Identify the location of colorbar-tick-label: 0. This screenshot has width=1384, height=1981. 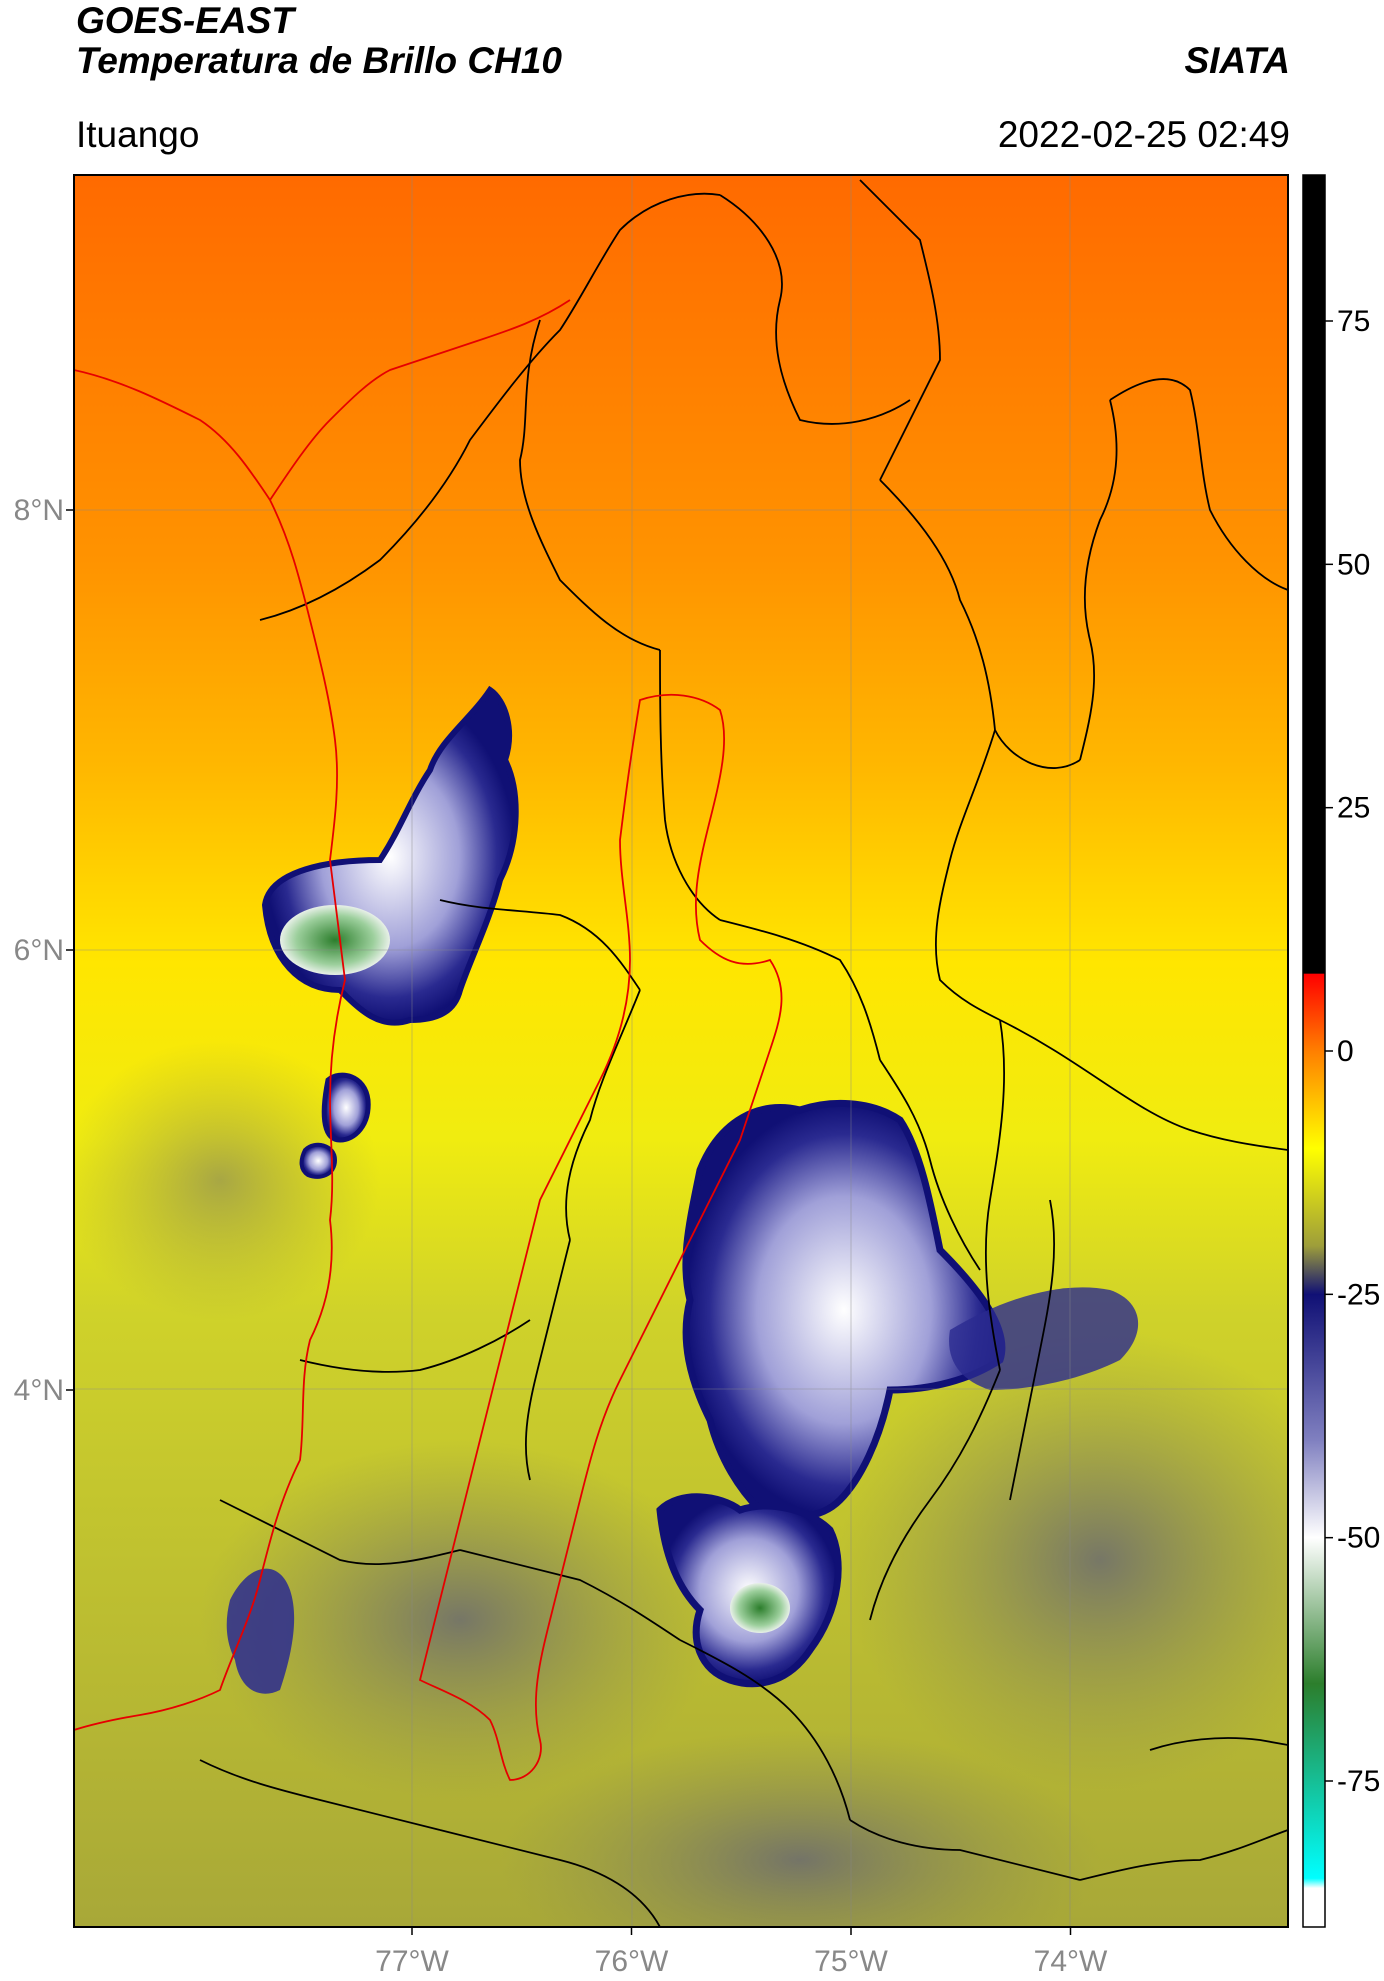
(1345, 1051).